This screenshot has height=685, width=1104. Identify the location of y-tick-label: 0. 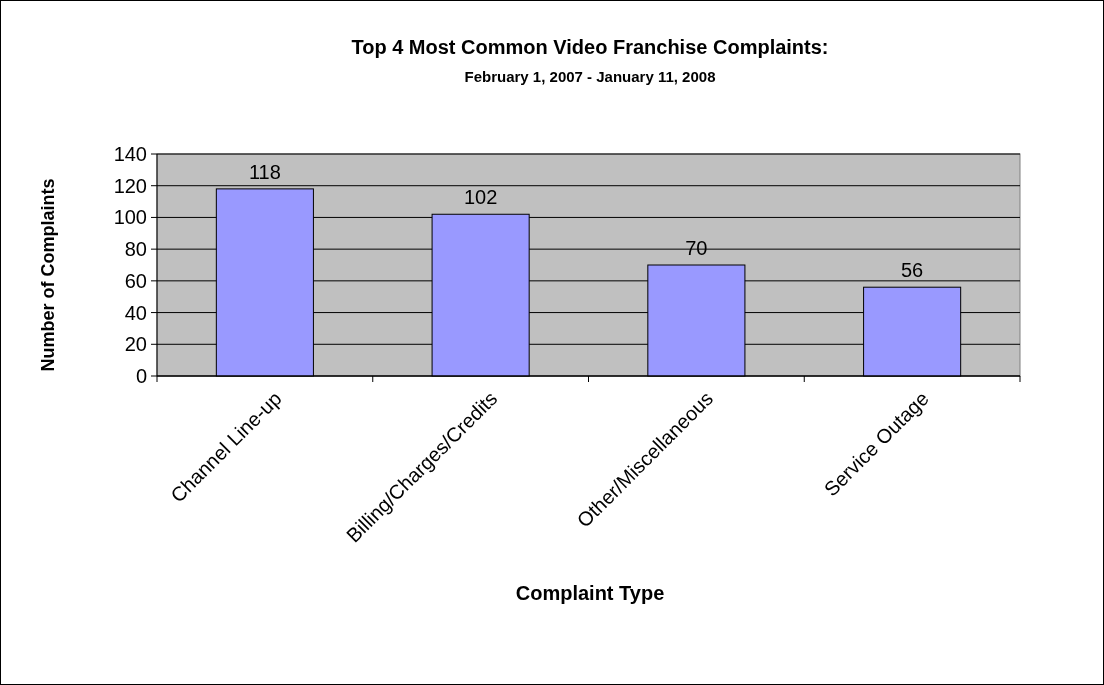
(141, 376).